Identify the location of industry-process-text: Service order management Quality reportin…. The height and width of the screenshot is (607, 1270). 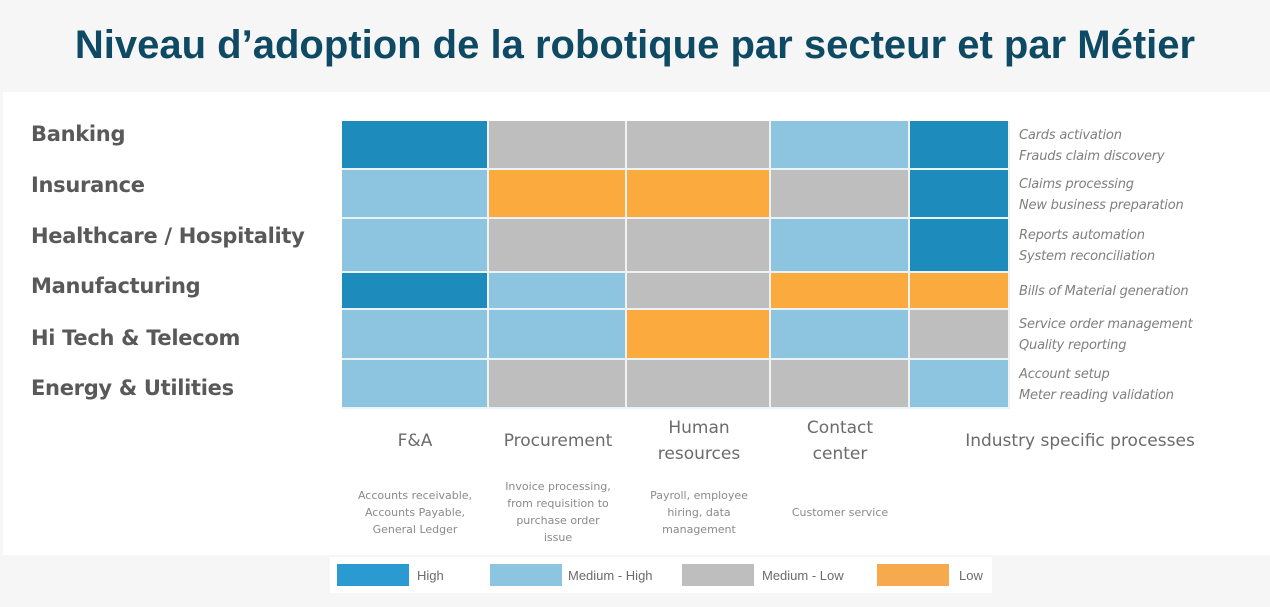
(1106, 335).